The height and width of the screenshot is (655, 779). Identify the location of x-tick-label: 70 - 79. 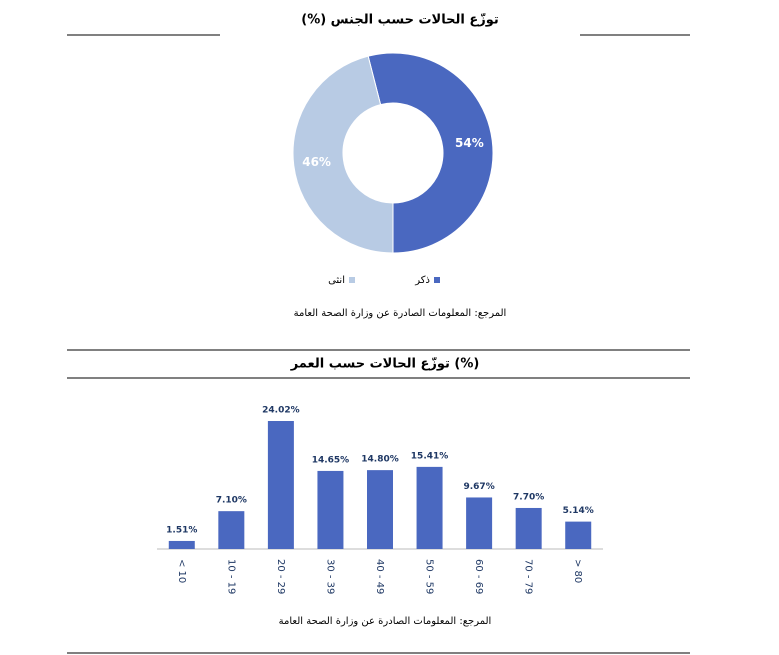
(528, 576).